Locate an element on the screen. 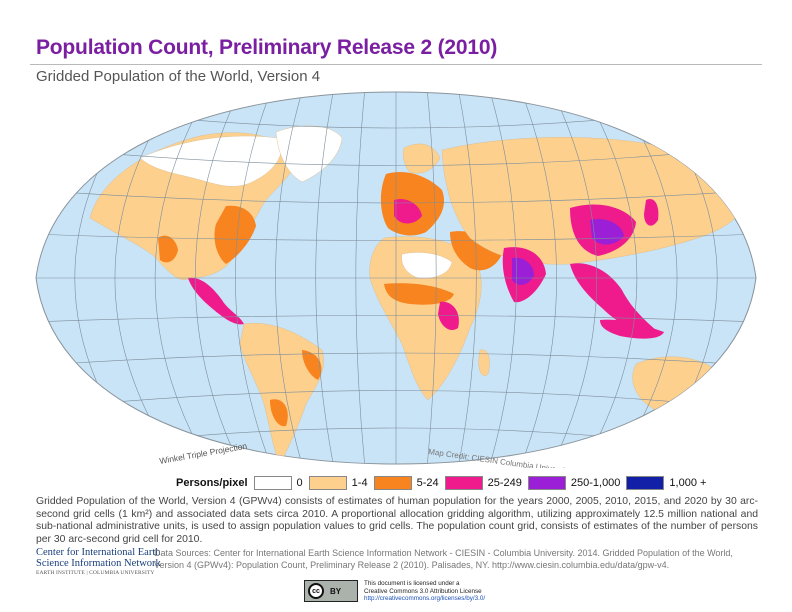  japan is located at coordinates (651, 212).